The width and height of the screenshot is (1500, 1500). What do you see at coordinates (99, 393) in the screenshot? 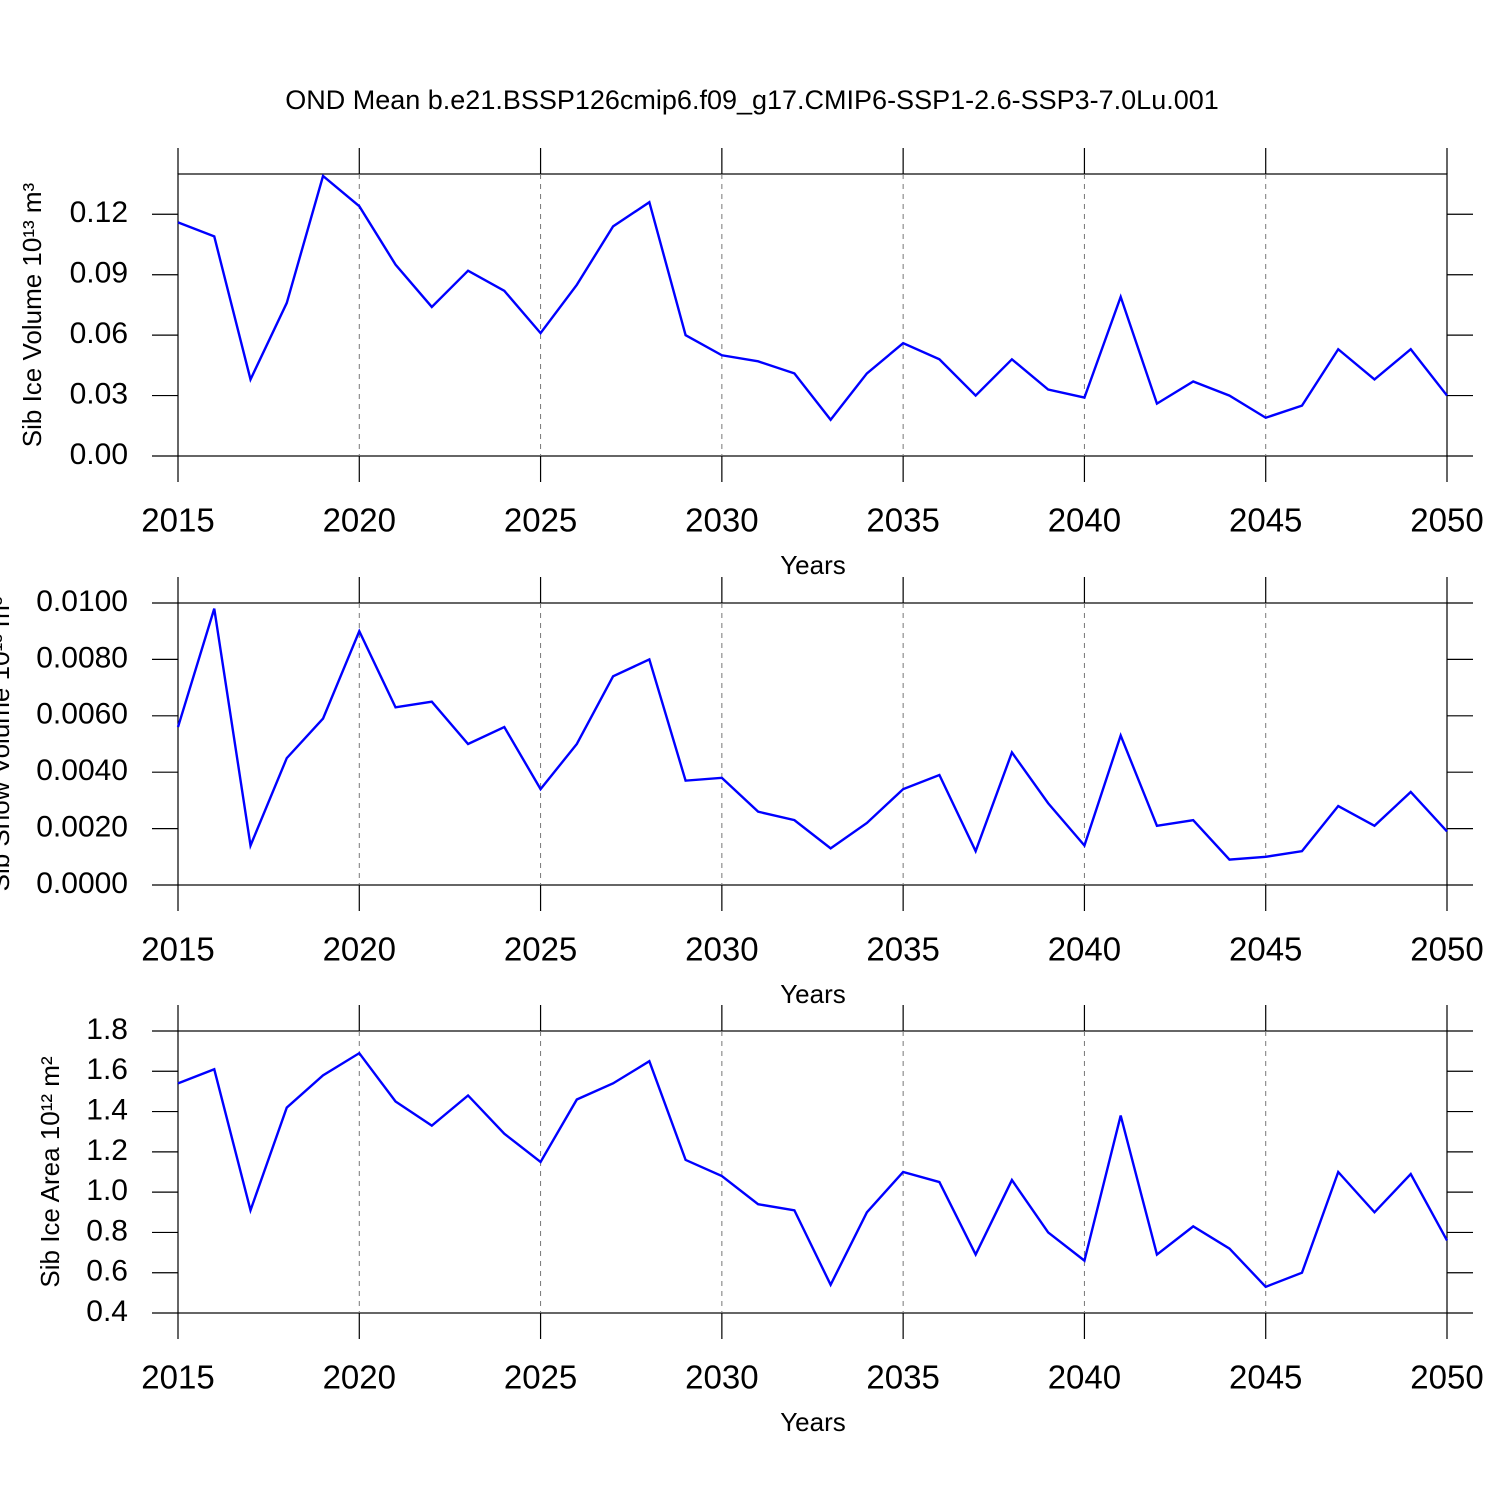
I see `y-tick-label: 0.03` at bounding box center [99, 393].